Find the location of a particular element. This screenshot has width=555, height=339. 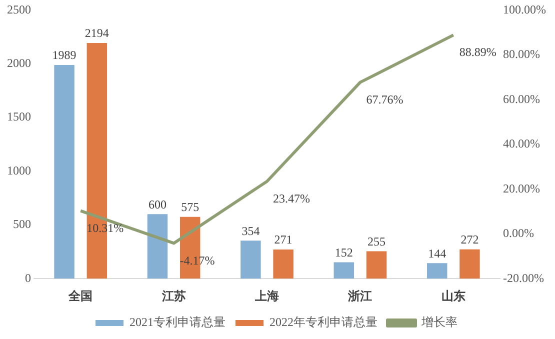

x-tick-label: 浙江 is located at coordinates (359, 295).